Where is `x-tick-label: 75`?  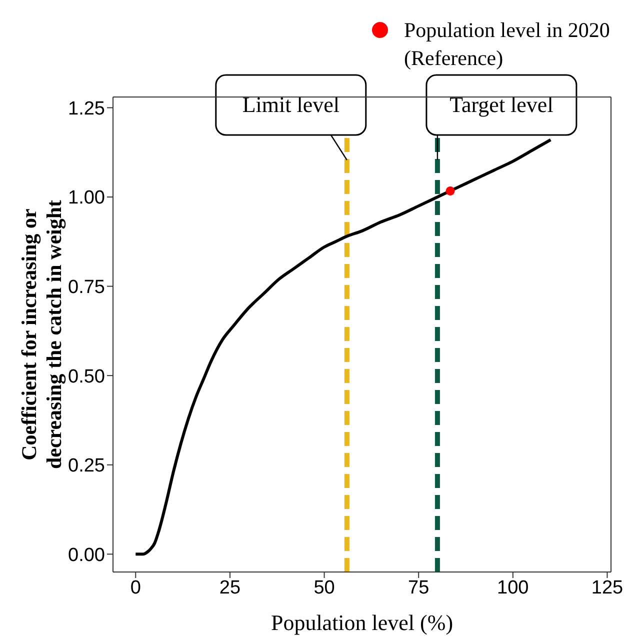
x-tick-label: 75 is located at coordinates (419, 587).